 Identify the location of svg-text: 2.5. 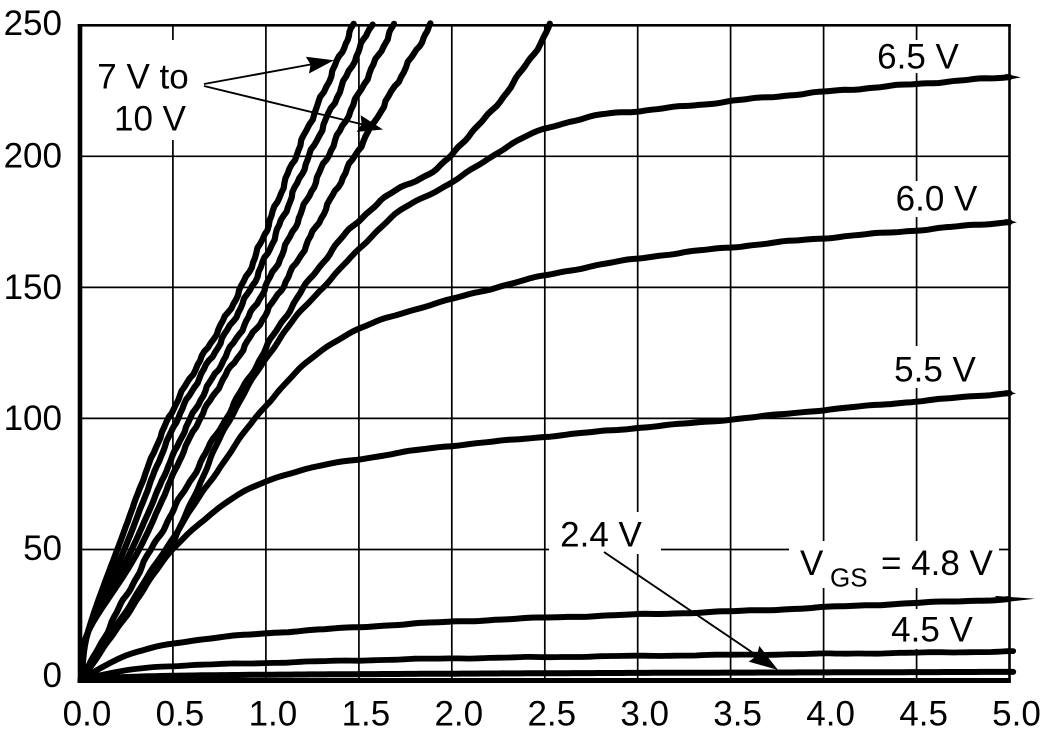
(551, 714).